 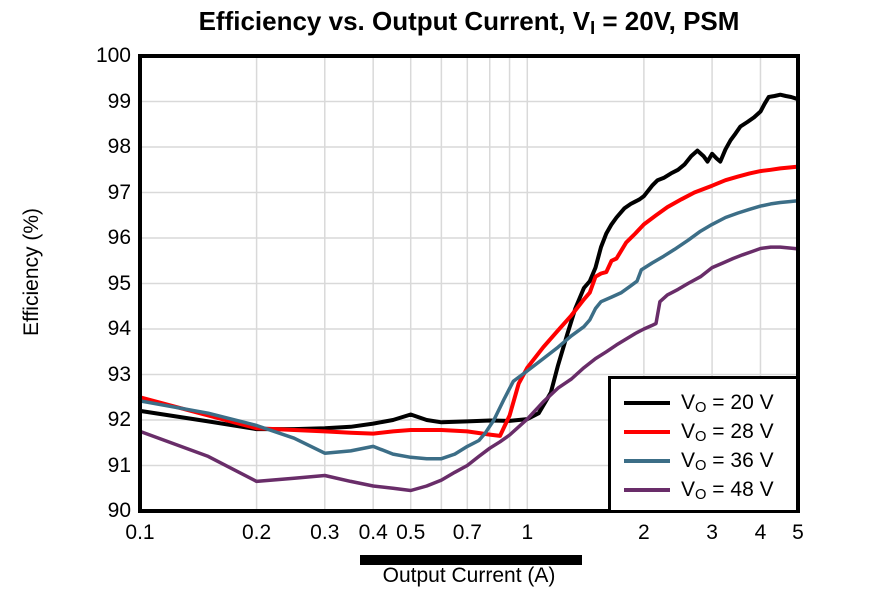 I want to click on x-tick-label: 0.1, so click(x=140, y=532).